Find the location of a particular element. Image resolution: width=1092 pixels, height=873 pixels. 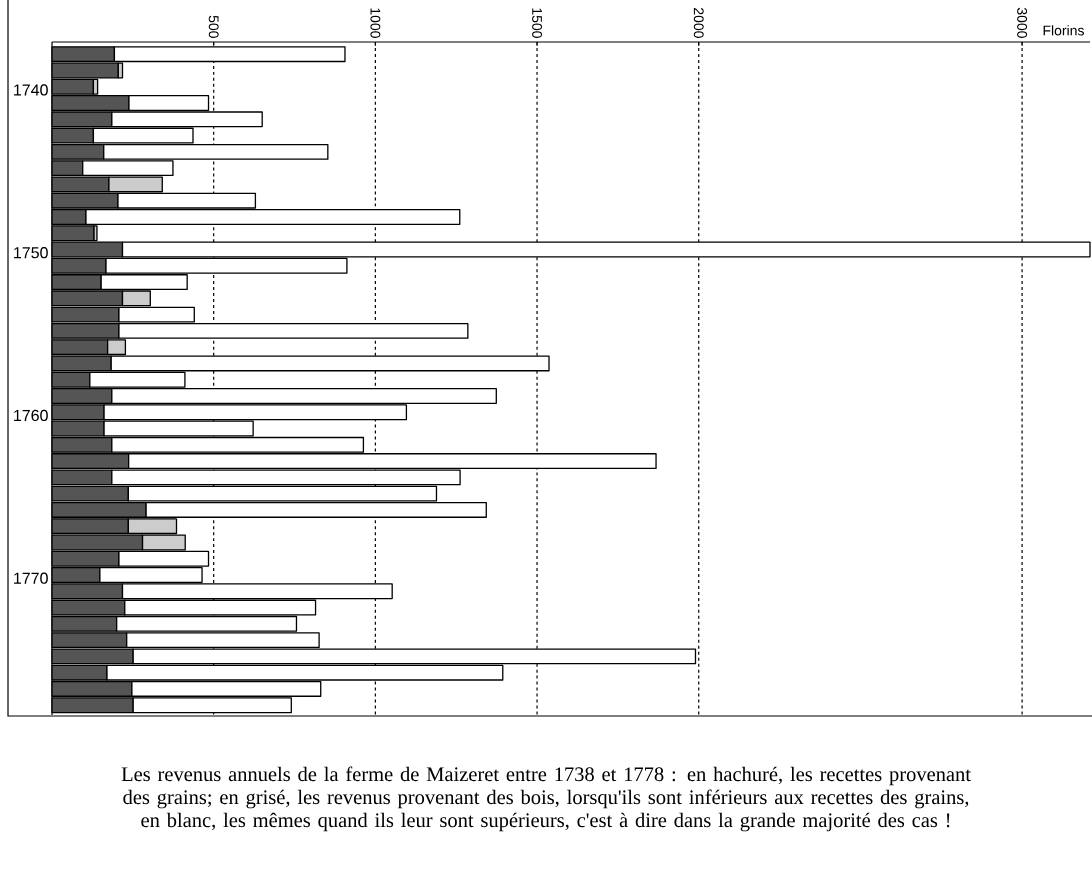

x-tick-label: 2000 is located at coordinates (698, 23).